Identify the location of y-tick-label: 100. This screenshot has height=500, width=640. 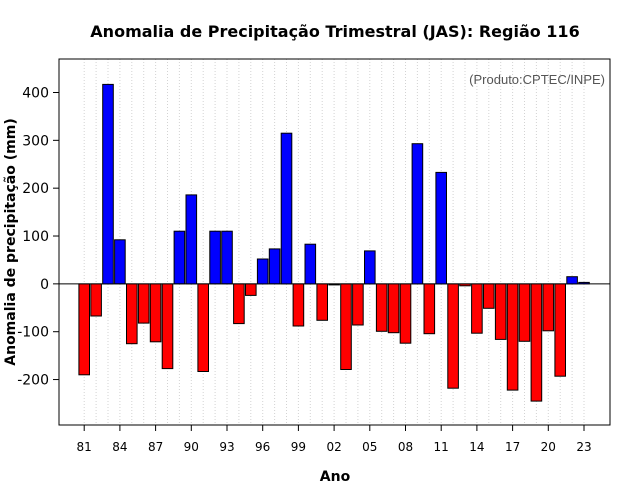
(35, 237).